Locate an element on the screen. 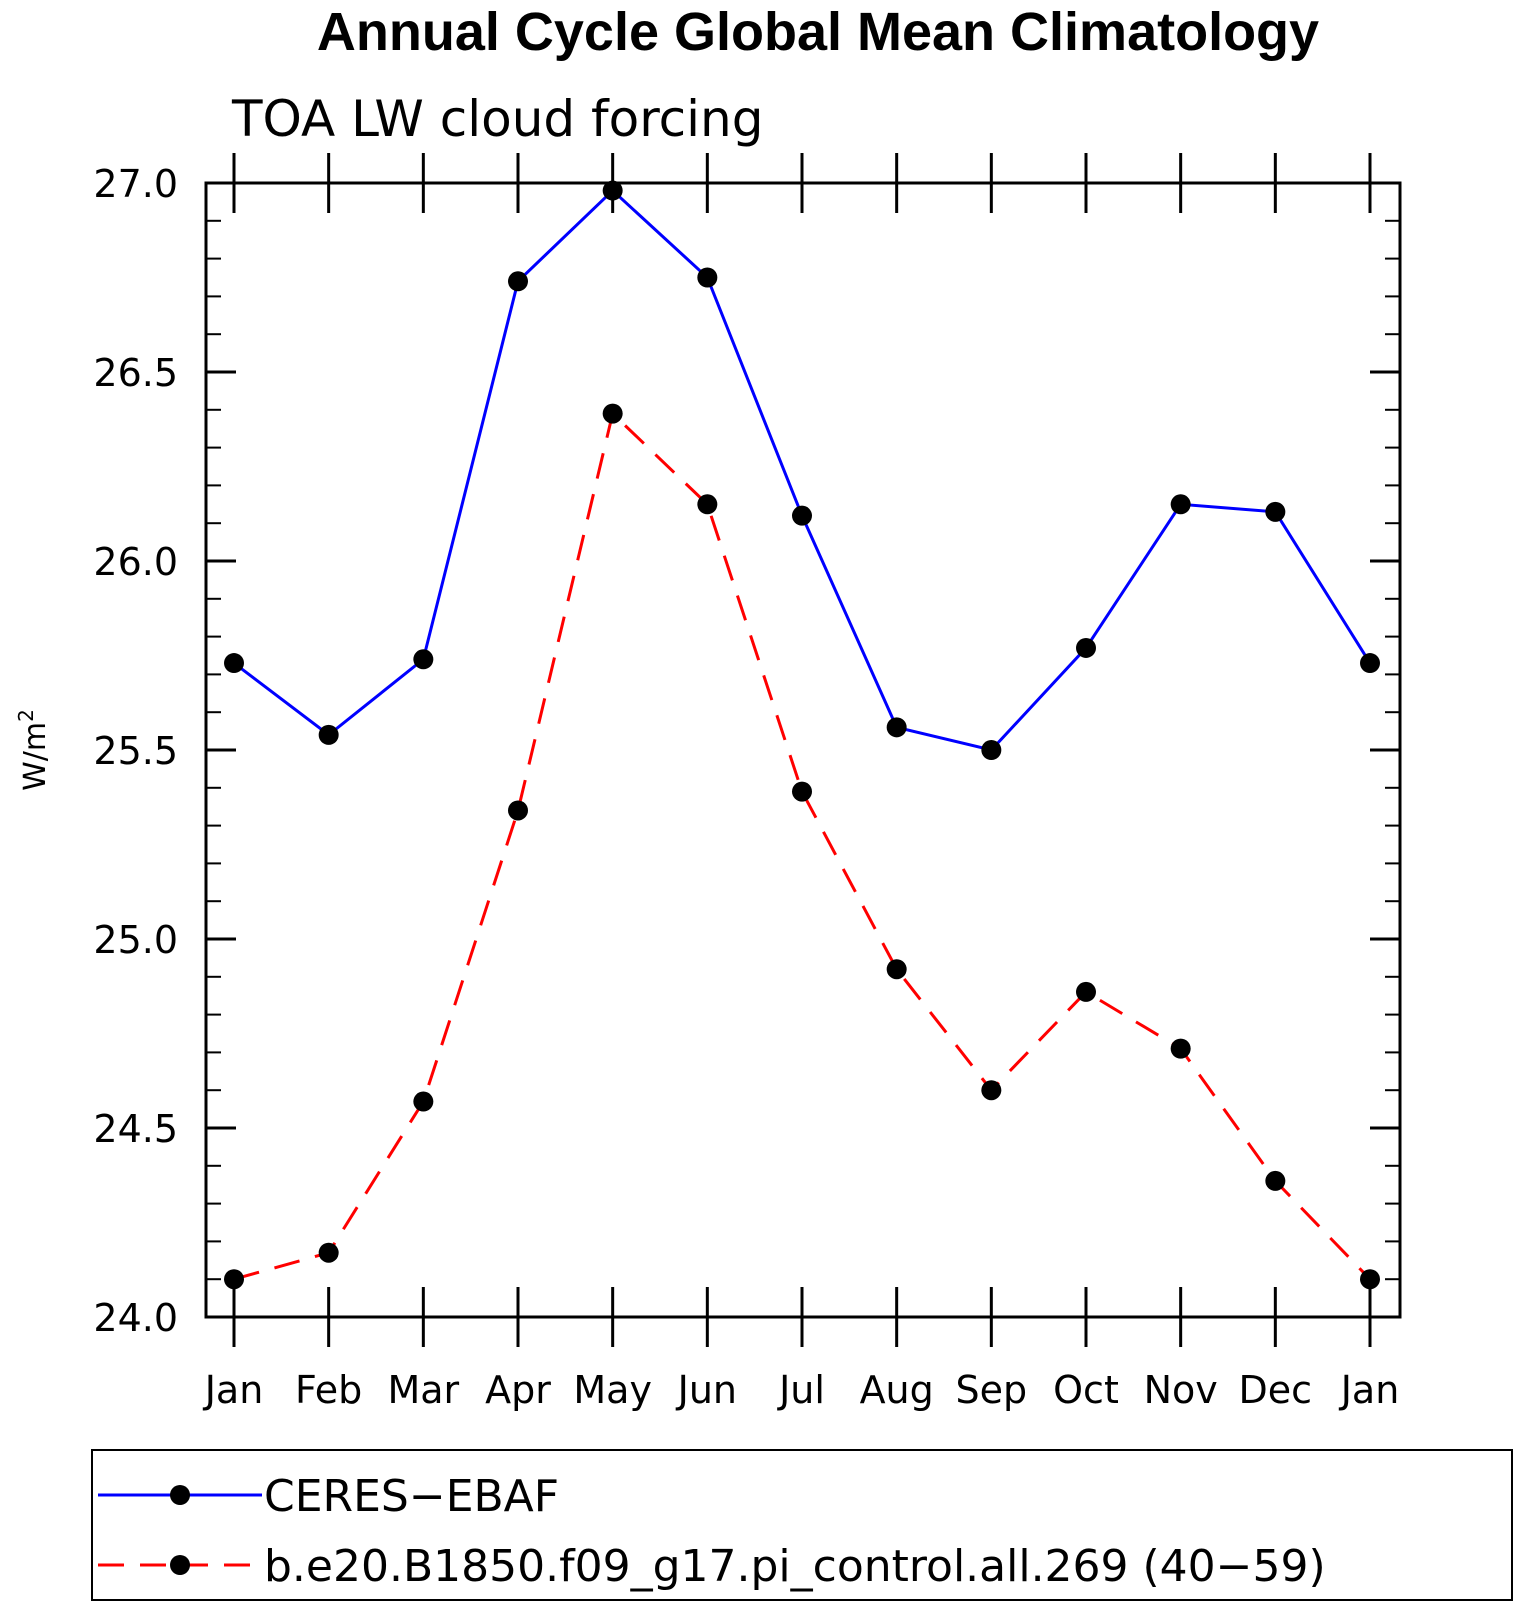  y-tick-label: 25.5 is located at coordinates (135, 751).